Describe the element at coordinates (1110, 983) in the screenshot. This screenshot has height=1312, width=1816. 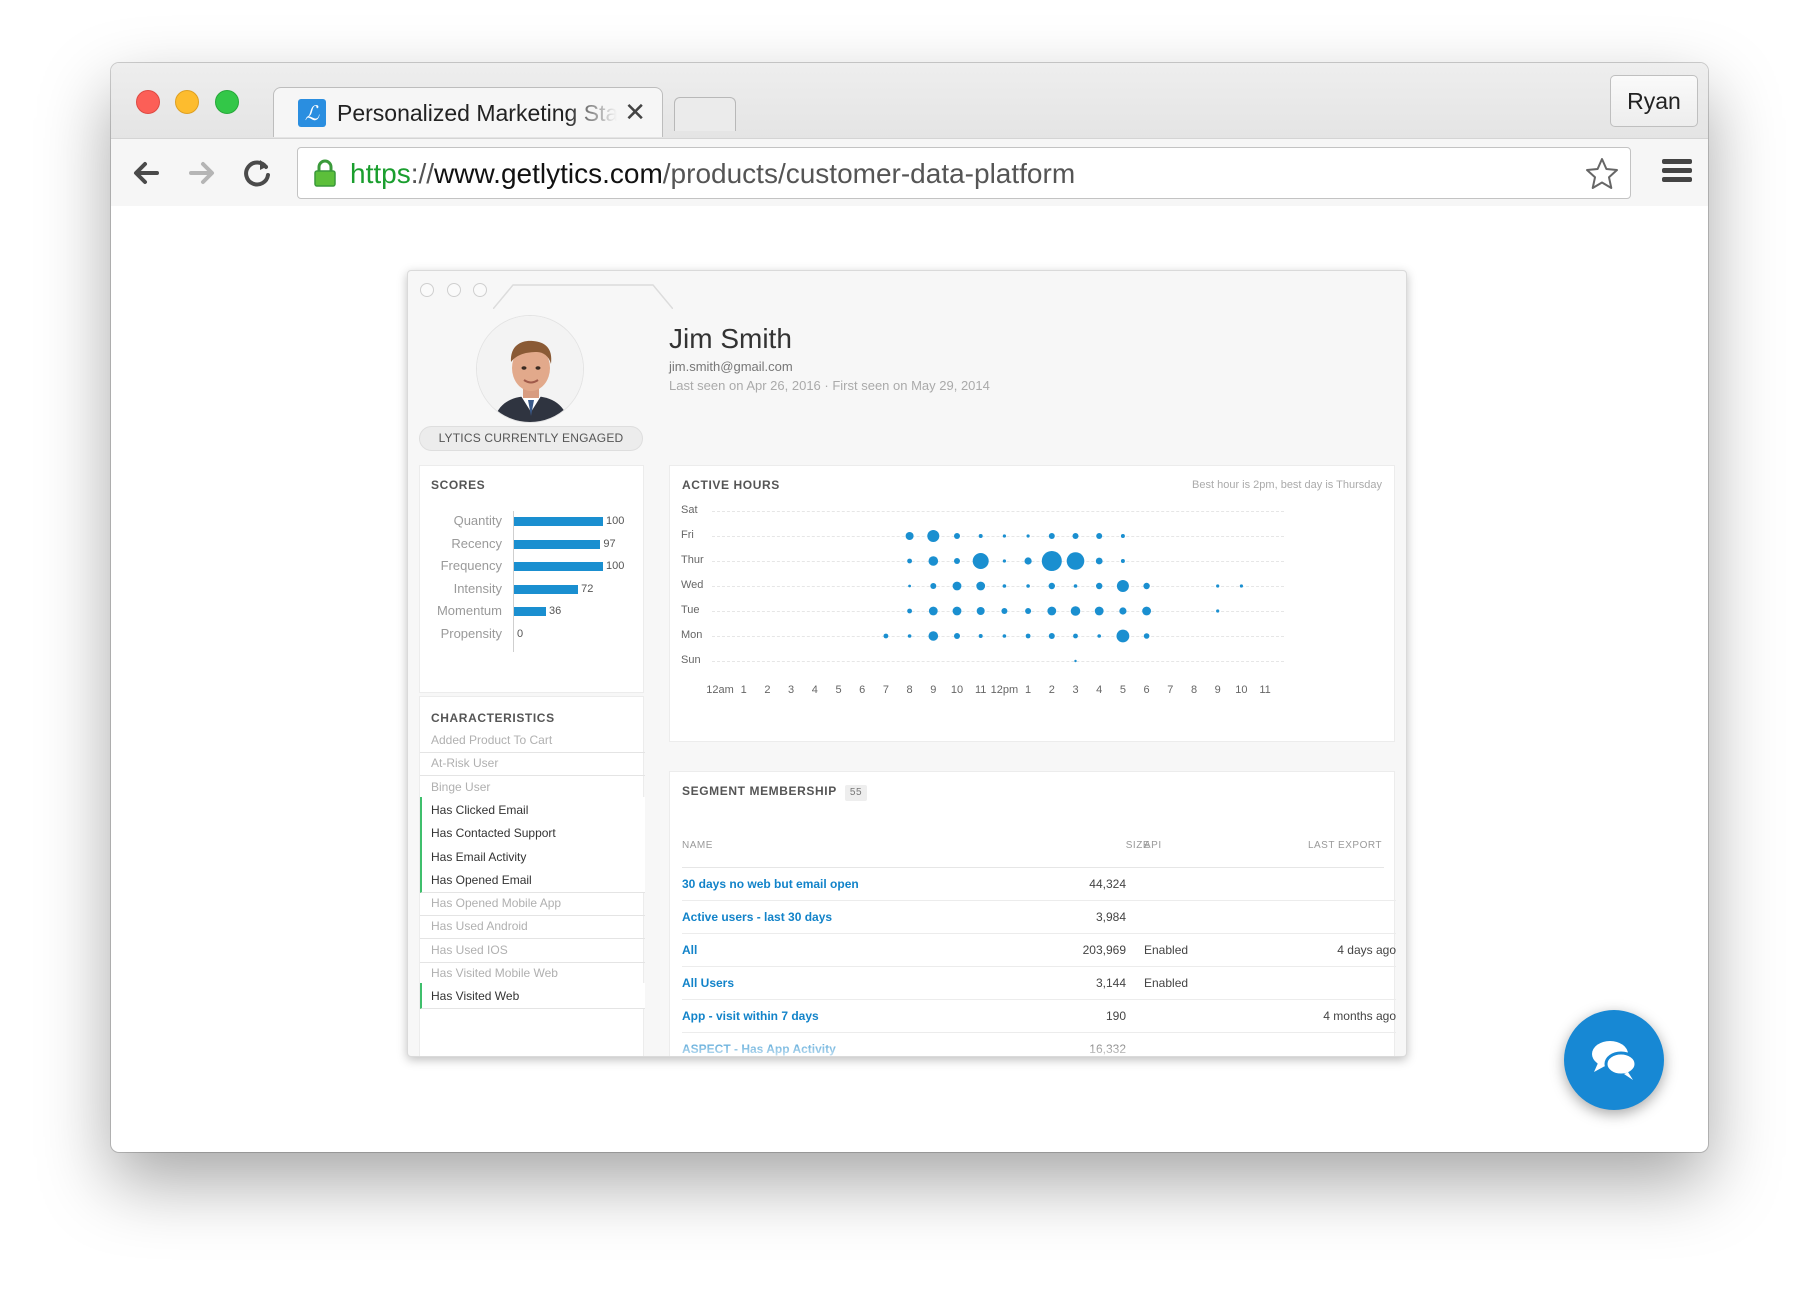
I see `segment-size: 3,144` at that location.